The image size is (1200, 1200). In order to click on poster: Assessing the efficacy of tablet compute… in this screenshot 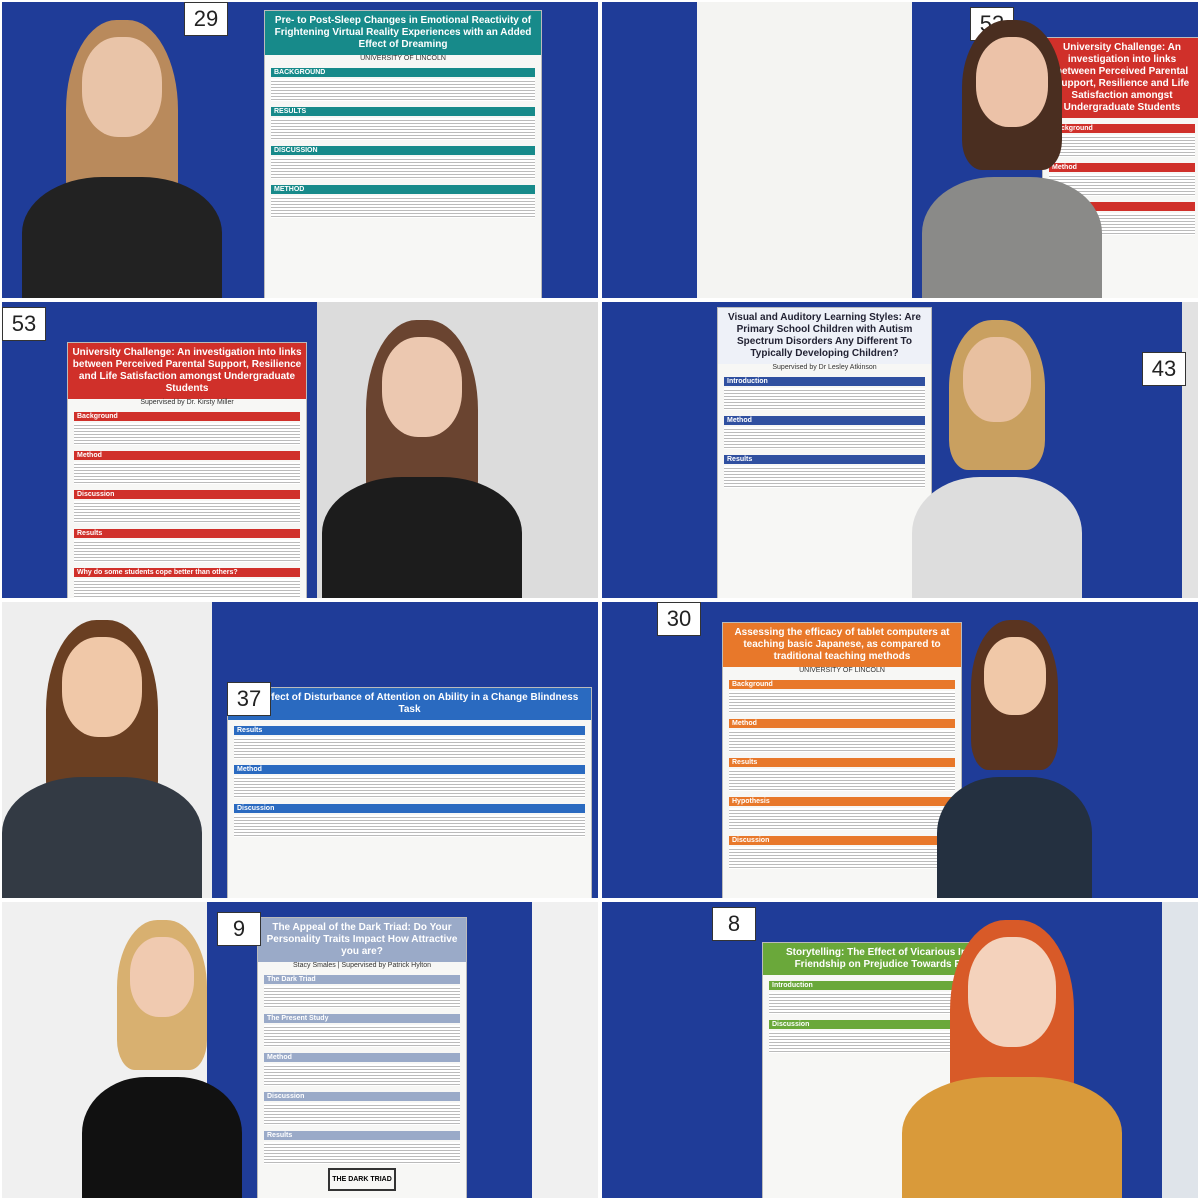, I will do `click(842, 760)`.